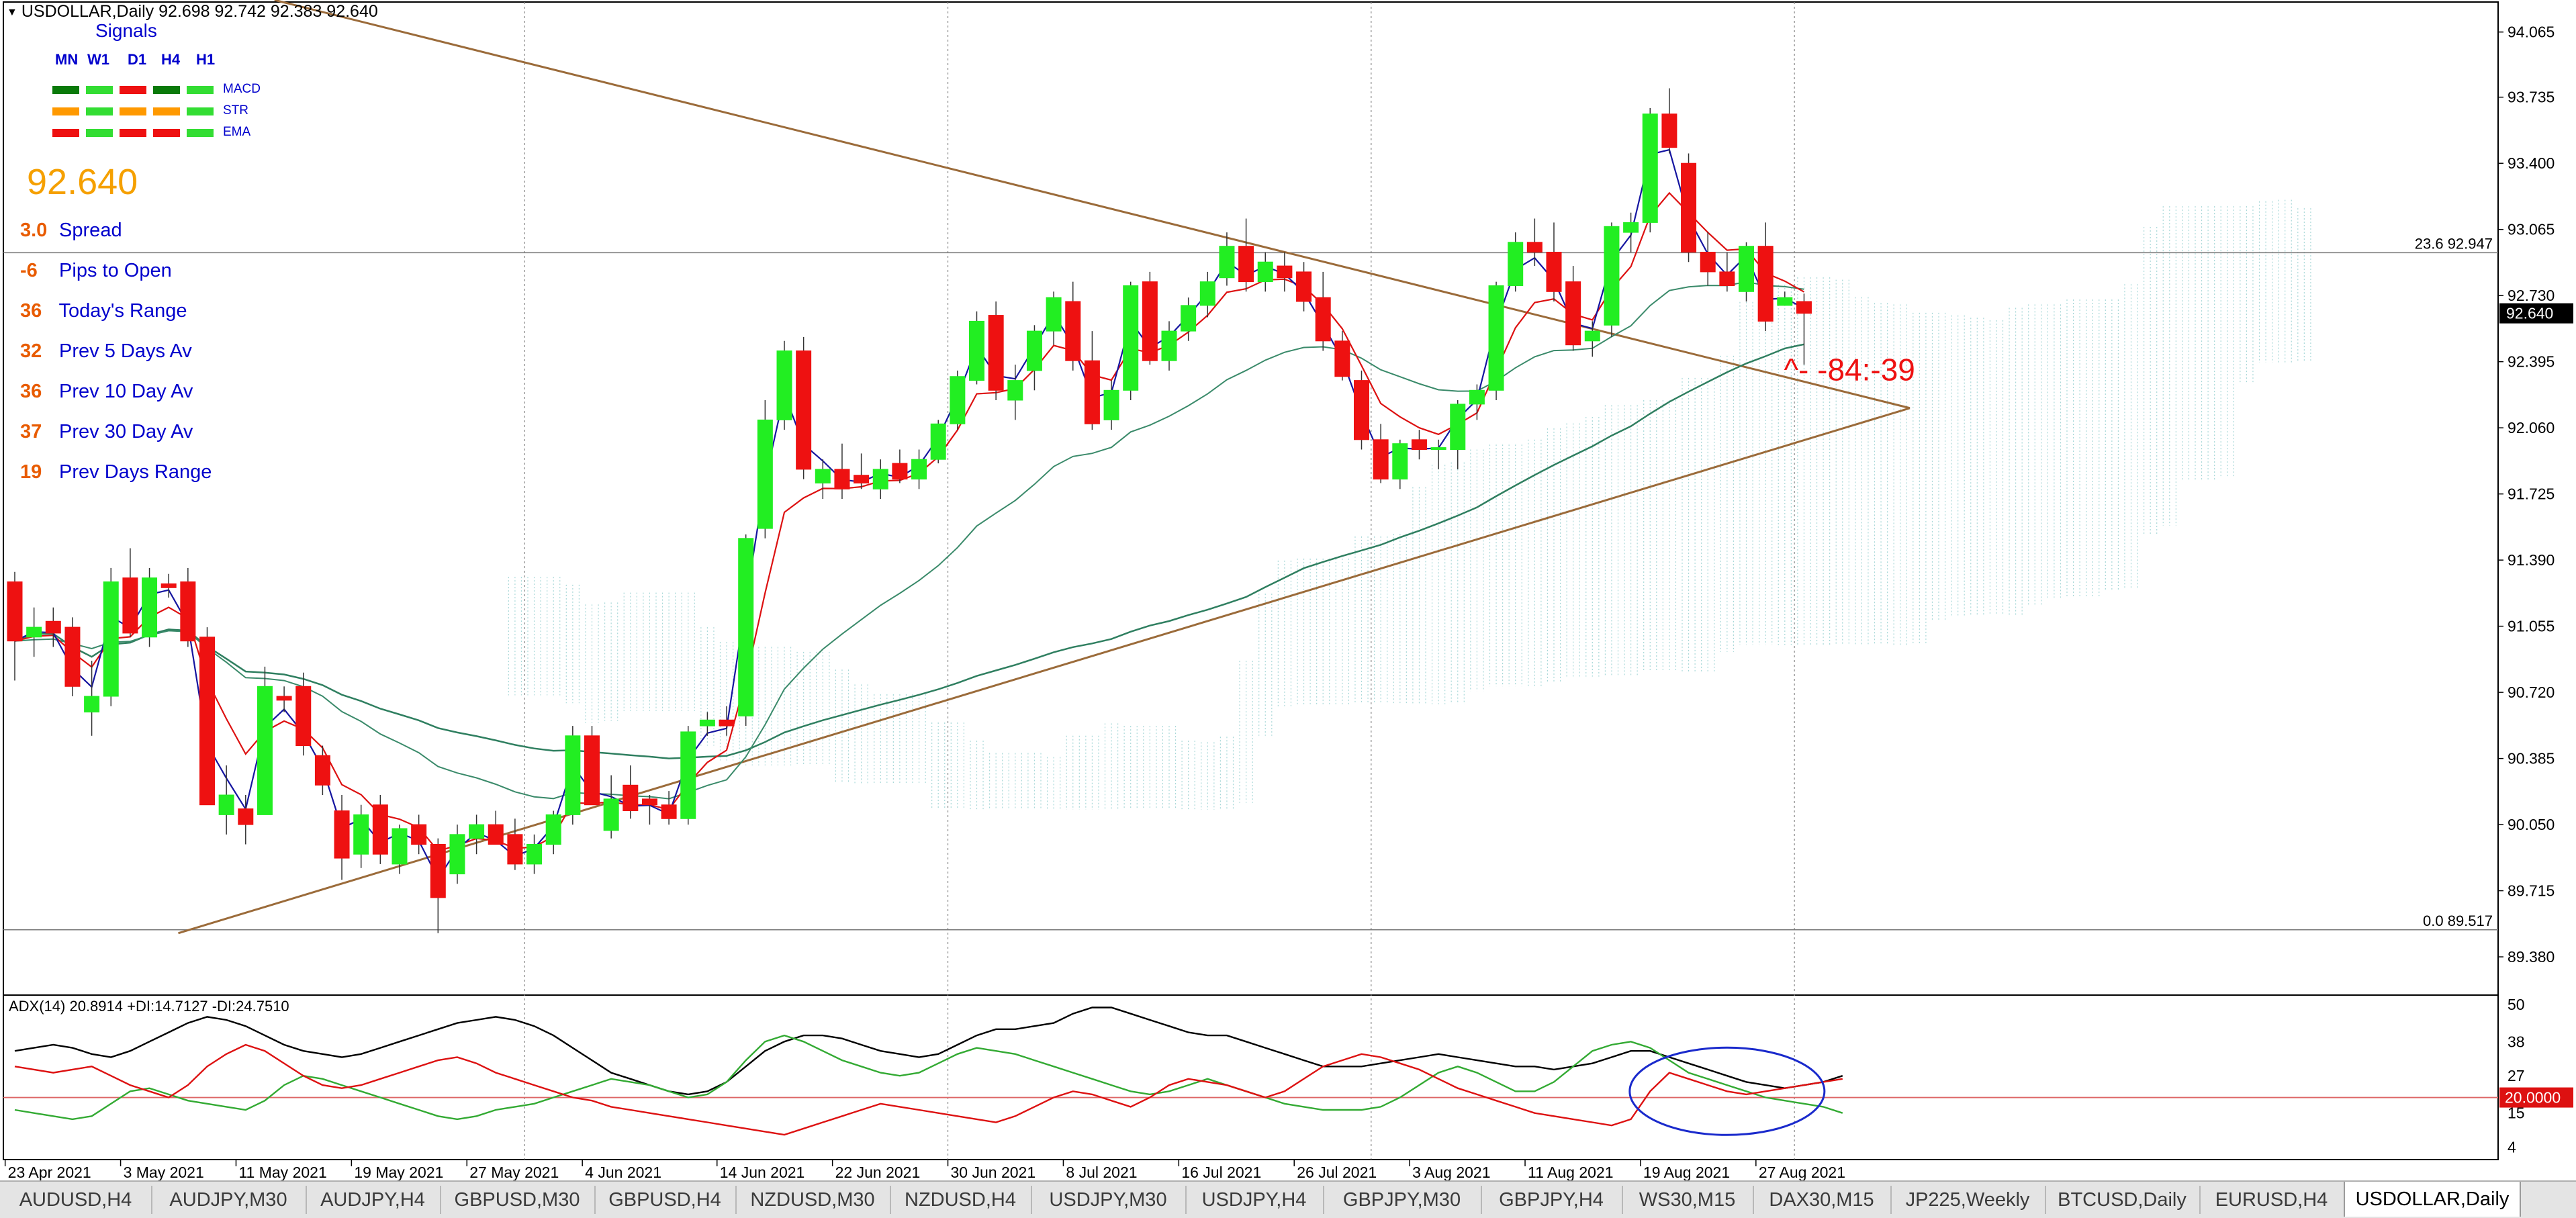 Image resolution: width=2576 pixels, height=1218 pixels. I want to click on chart-tab: NZDUSD,H4, so click(961, 1200).